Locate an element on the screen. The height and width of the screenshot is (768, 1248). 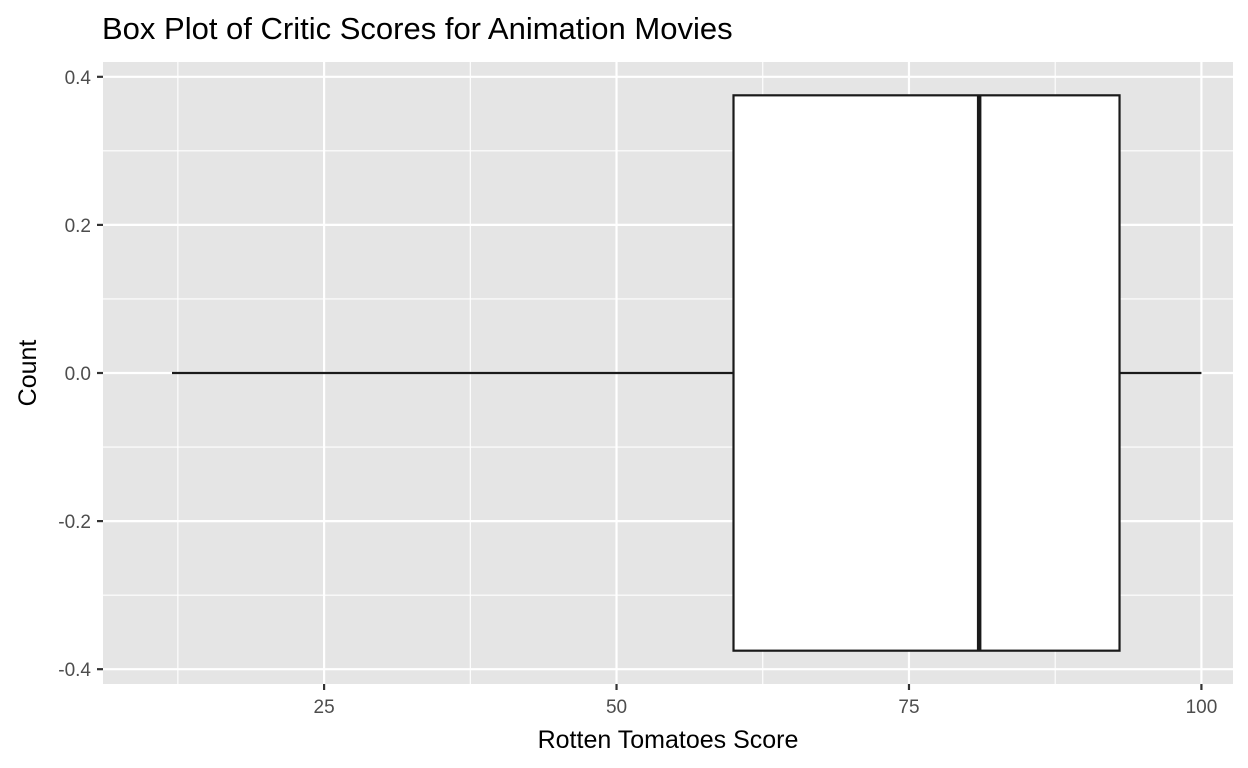
y-axis-title: Count is located at coordinates (28, 373).